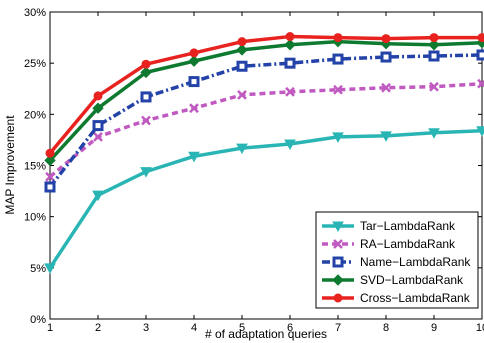 This screenshot has height=343, width=484. I want to click on y-tick-label: 30%, so click(35, 13).